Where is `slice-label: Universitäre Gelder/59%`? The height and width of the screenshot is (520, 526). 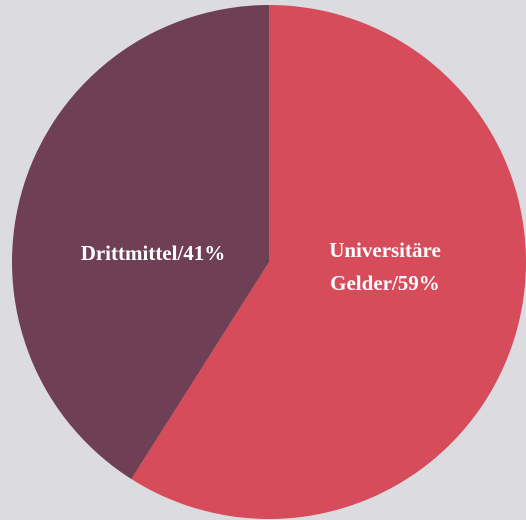 slice-label: Universitäre Gelder/59% is located at coordinates (385, 266).